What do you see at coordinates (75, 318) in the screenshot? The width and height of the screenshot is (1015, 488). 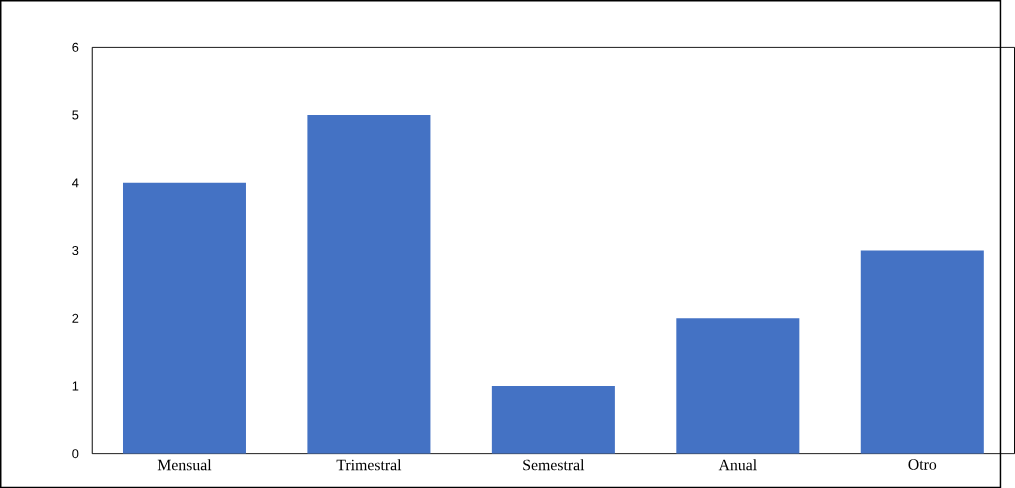 I see `y-tick-label: 2` at bounding box center [75, 318].